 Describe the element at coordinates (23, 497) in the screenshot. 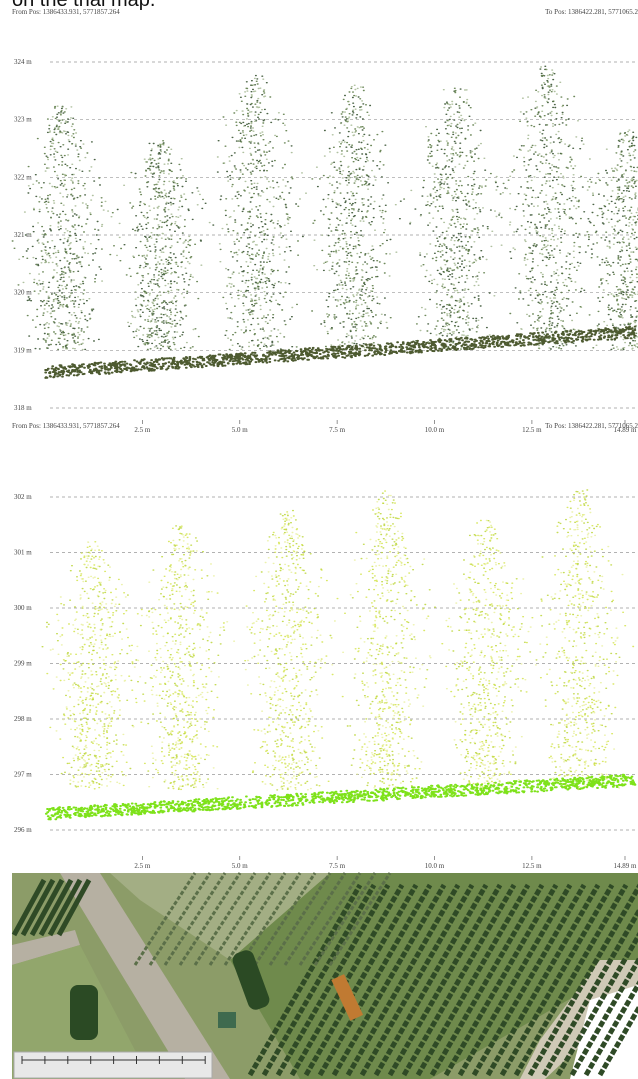

I see `y-tick-label: 302 m` at that location.